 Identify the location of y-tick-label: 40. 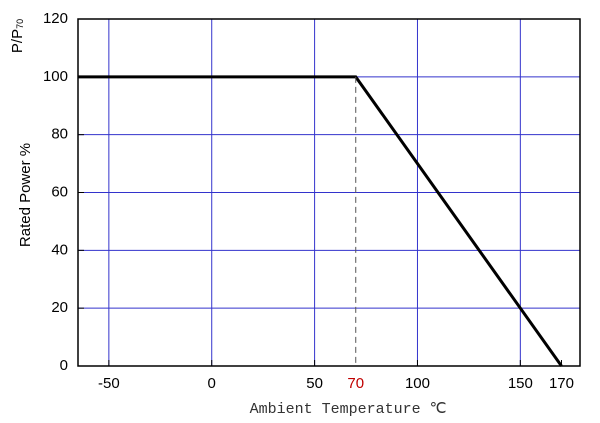
(59, 249).